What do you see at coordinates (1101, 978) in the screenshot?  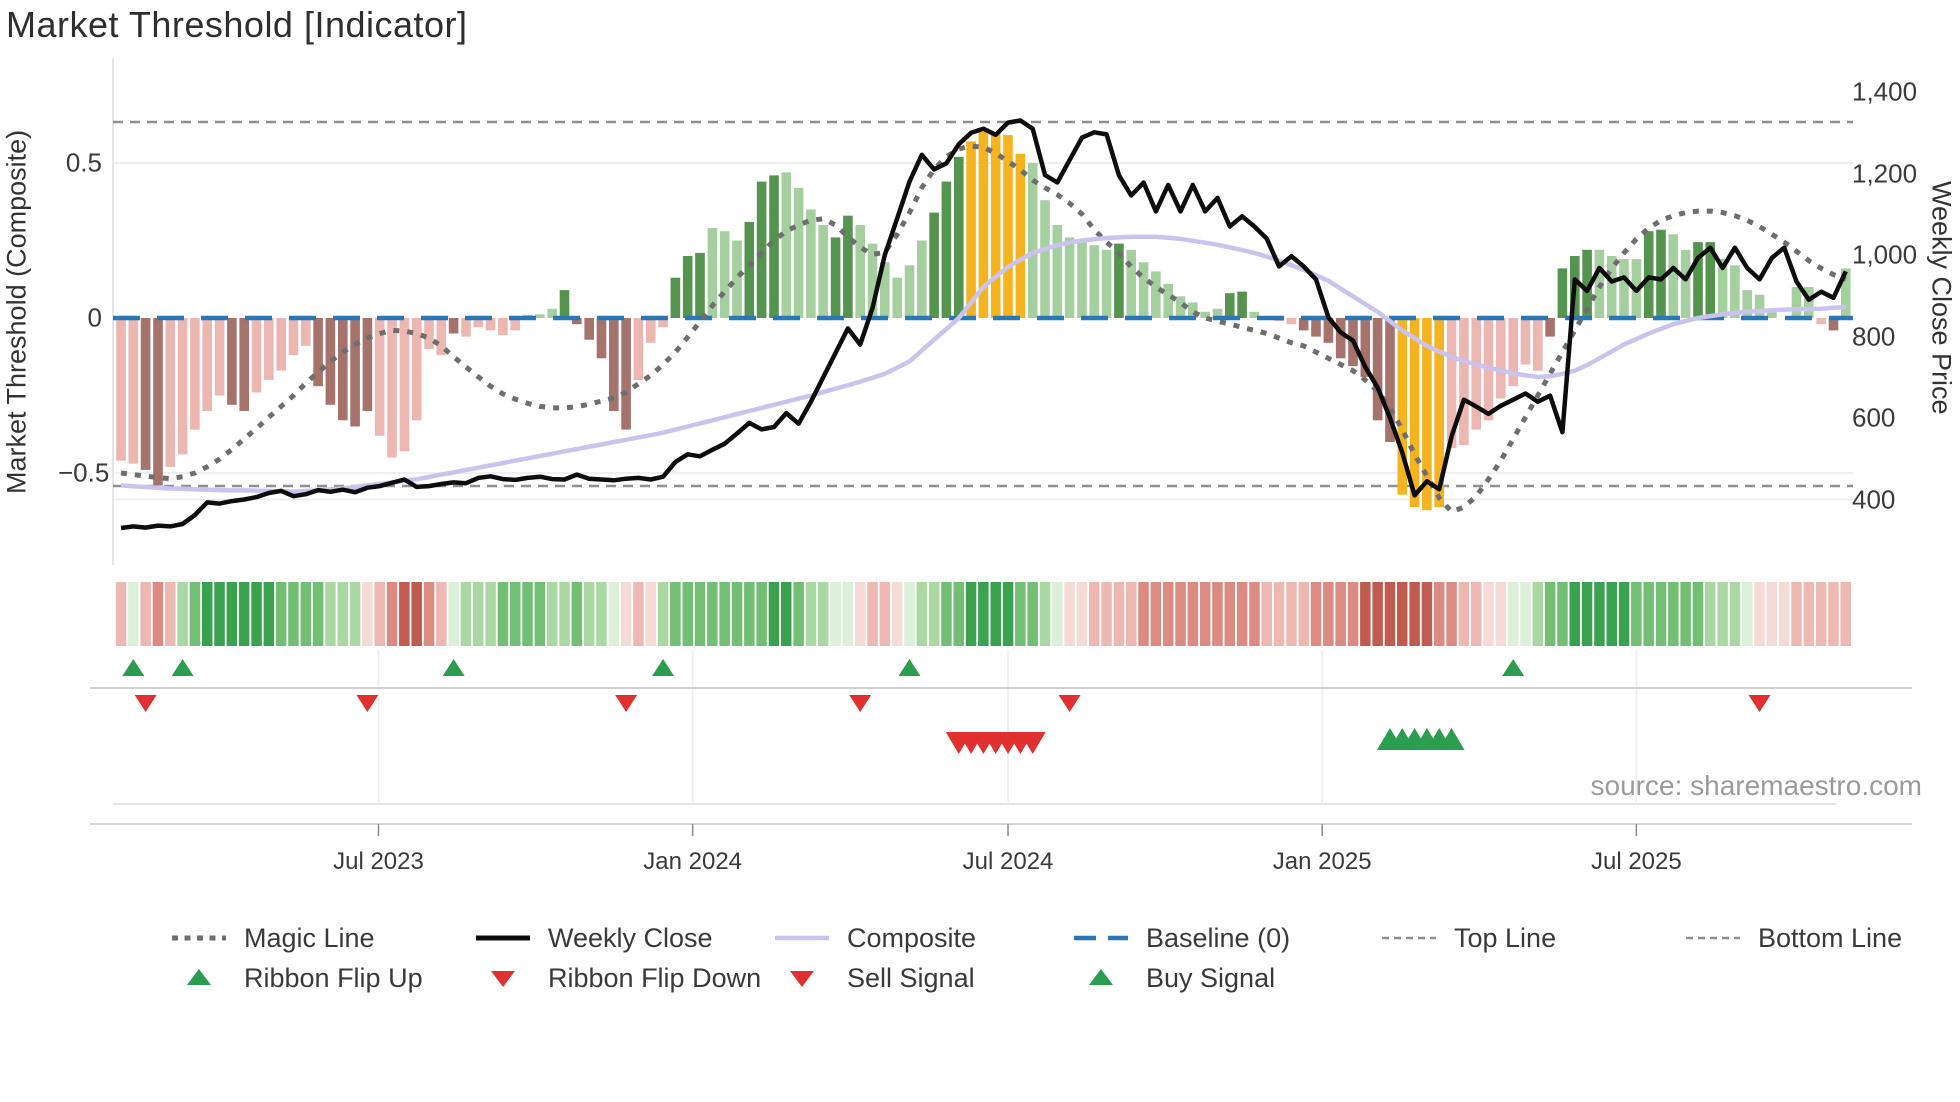 I see `triangle-up-icon` at bounding box center [1101, 978].